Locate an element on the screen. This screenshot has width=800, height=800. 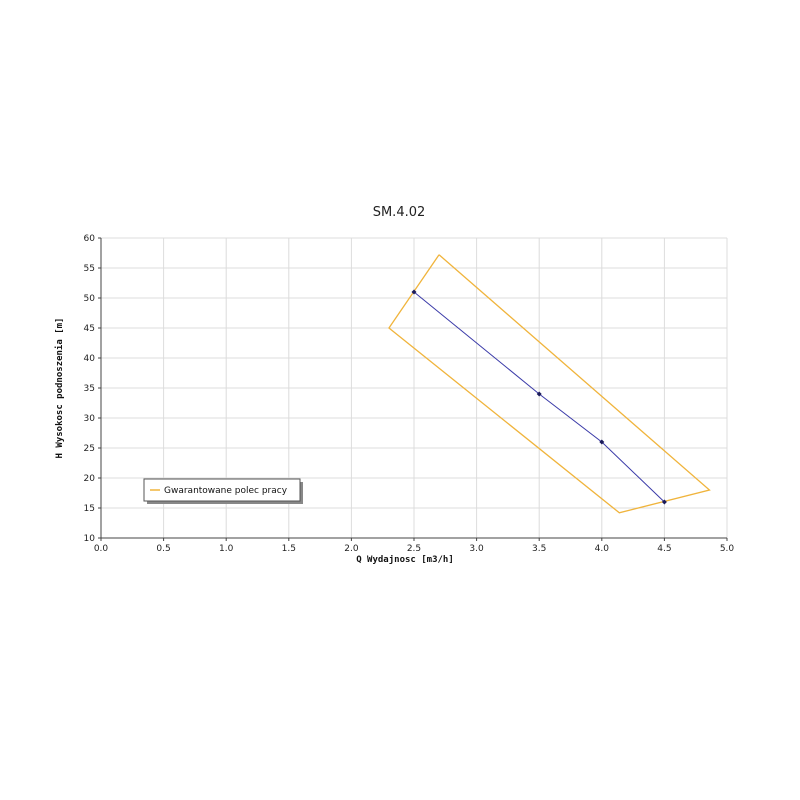
legend-box is located at coordinates (222, 490).